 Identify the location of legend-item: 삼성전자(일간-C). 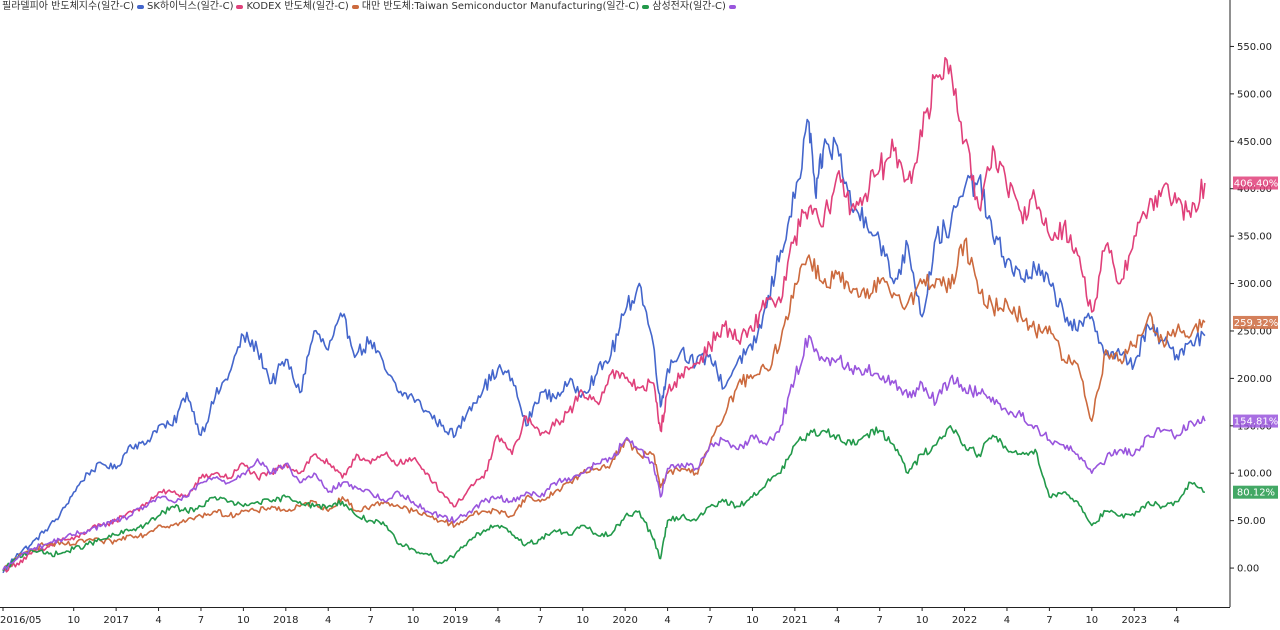
(694, 7).